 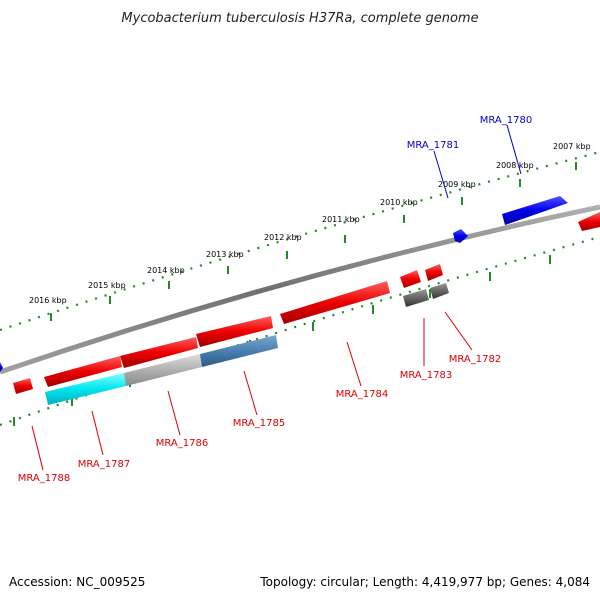 What do you see at coordinates (362, 394) in the screenshot?
I see `gene-label: MRA_1784` at bounding box center [362, 394].